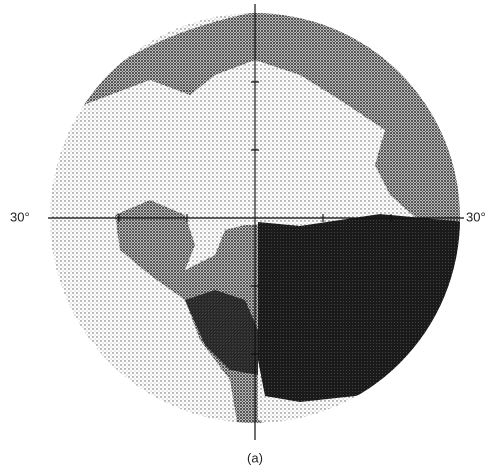  Describe the element at coordinates (20, 216) in the screenshot. I see `left-label: 30°` at that location.